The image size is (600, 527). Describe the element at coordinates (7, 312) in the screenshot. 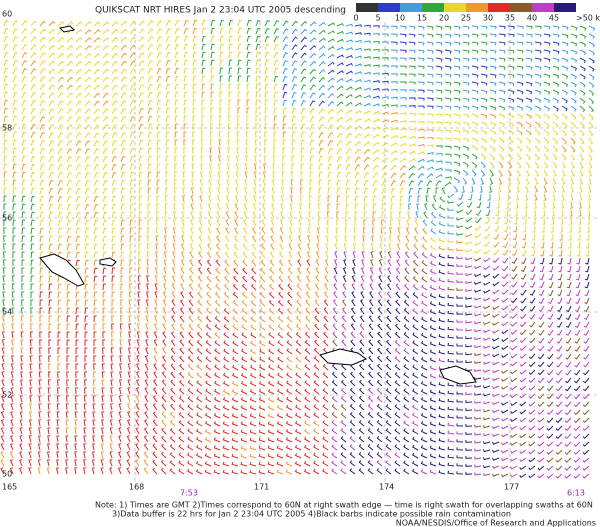

I see `lat-label: 54` at that location.